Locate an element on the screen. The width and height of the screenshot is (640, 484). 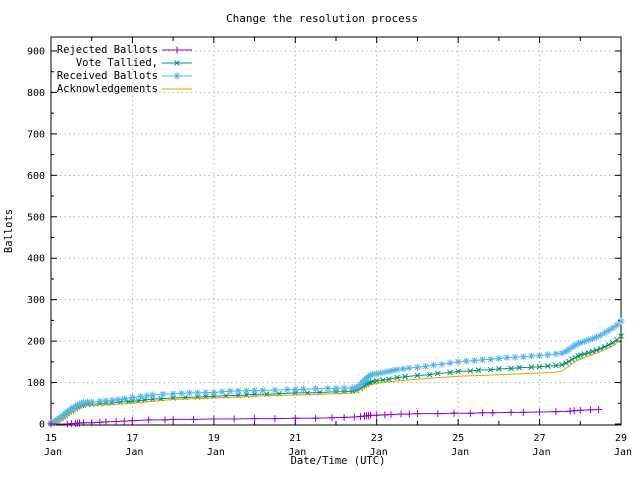
y-tick-label: 100 is located at coordinates (36, 383).